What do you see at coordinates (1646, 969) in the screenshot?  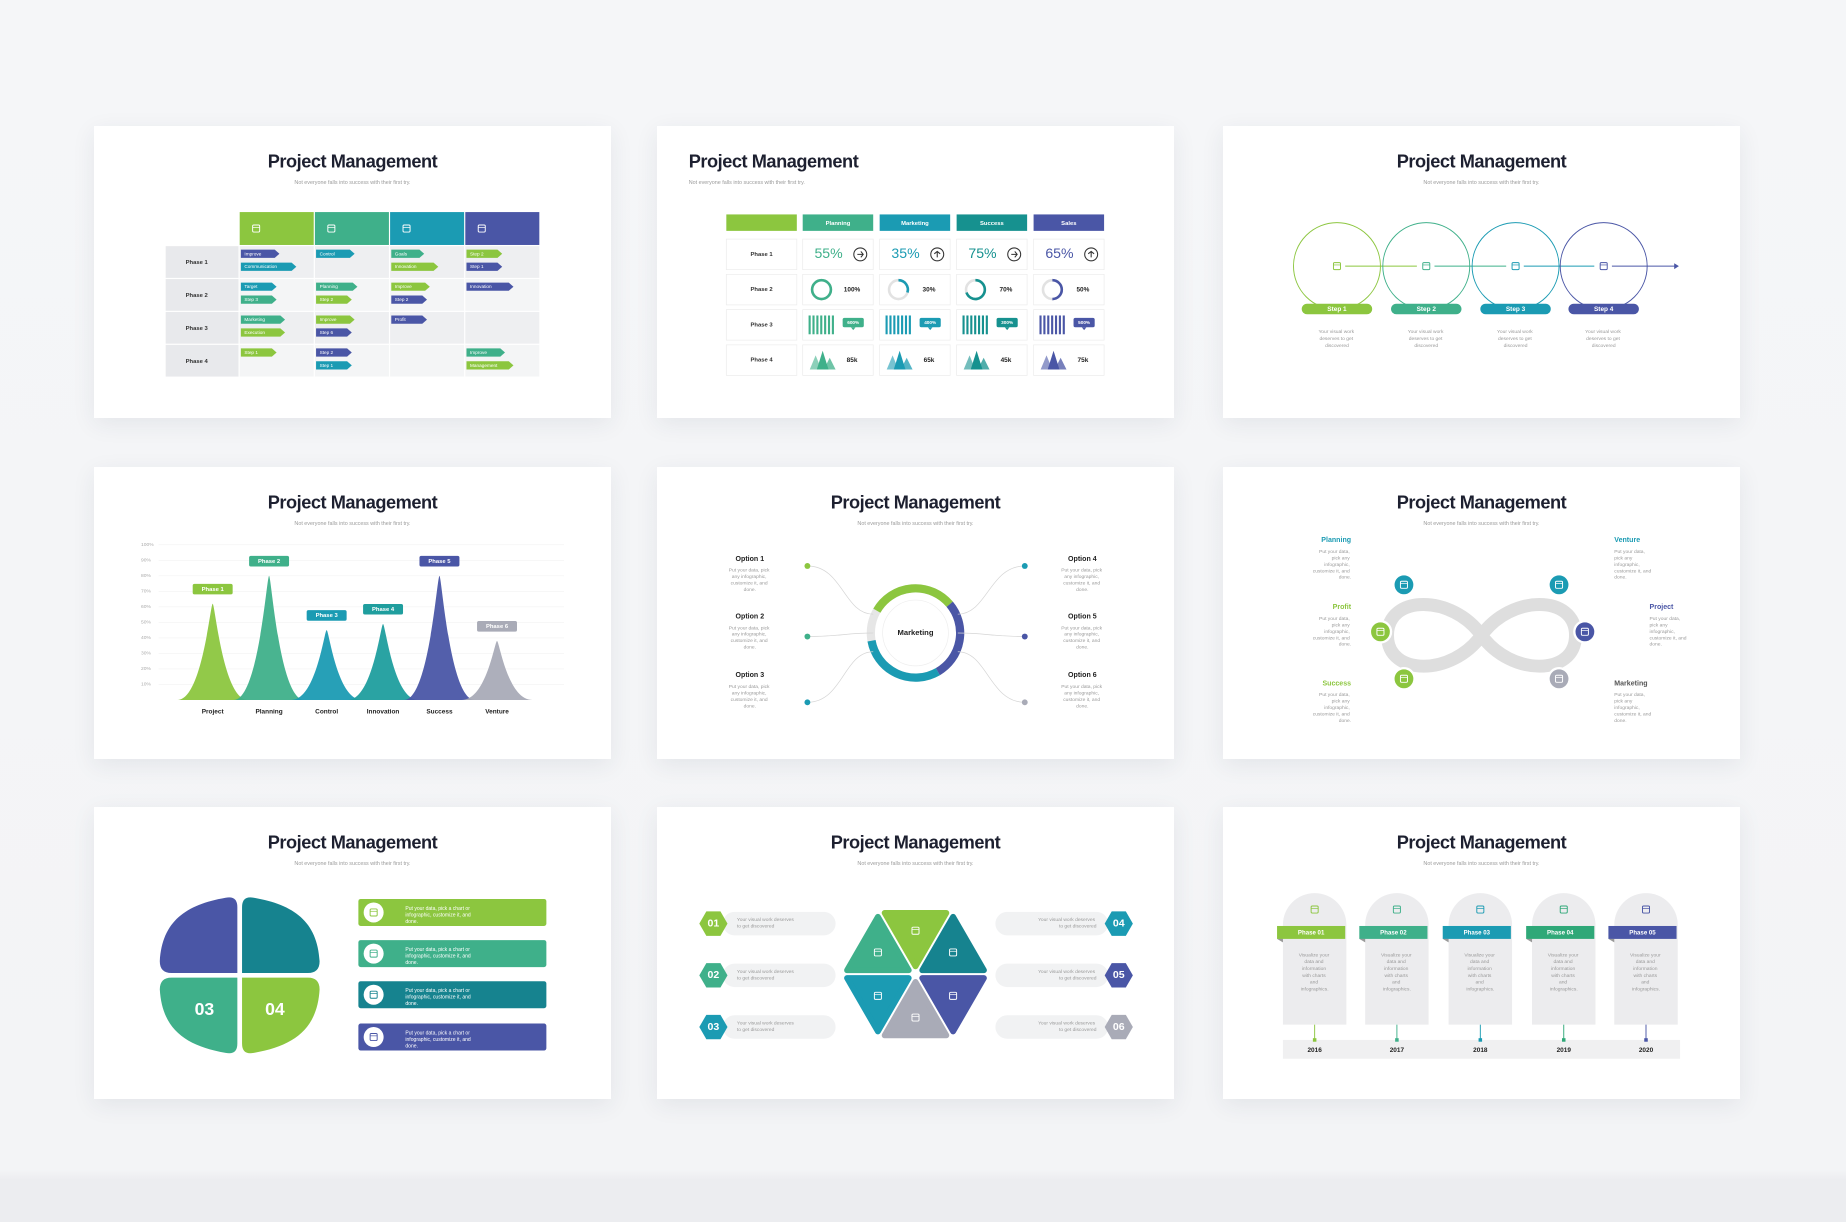 I see `text-line: information` at bounding box center [1646, 969].